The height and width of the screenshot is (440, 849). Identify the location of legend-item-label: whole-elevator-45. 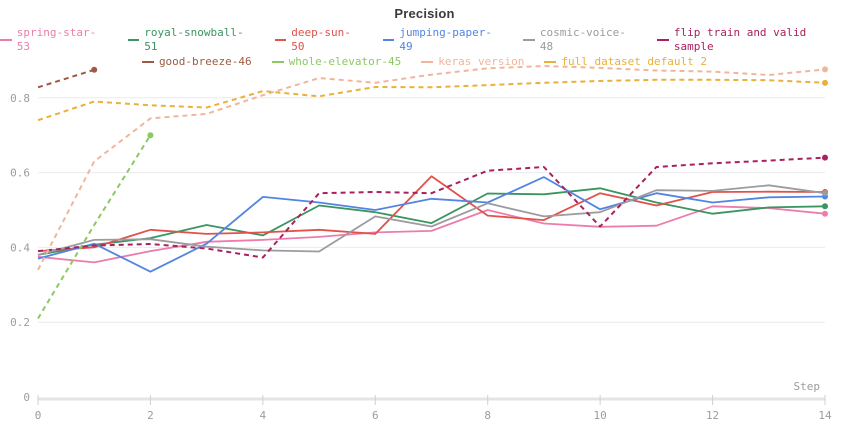
(345, 61).